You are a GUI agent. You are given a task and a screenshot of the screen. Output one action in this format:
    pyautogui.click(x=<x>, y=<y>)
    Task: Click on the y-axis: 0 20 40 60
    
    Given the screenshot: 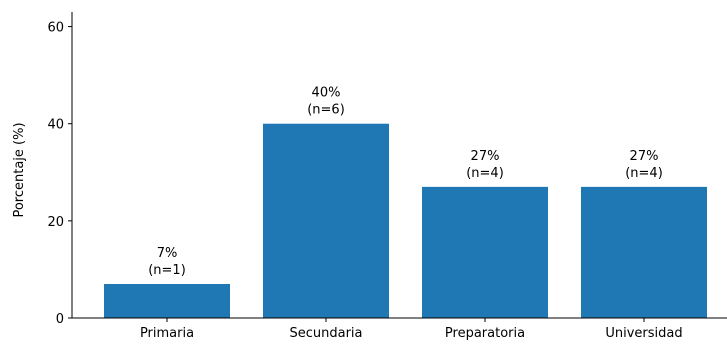 What is the action you would take?
    pyautogui.click(x=60, y=169)
    